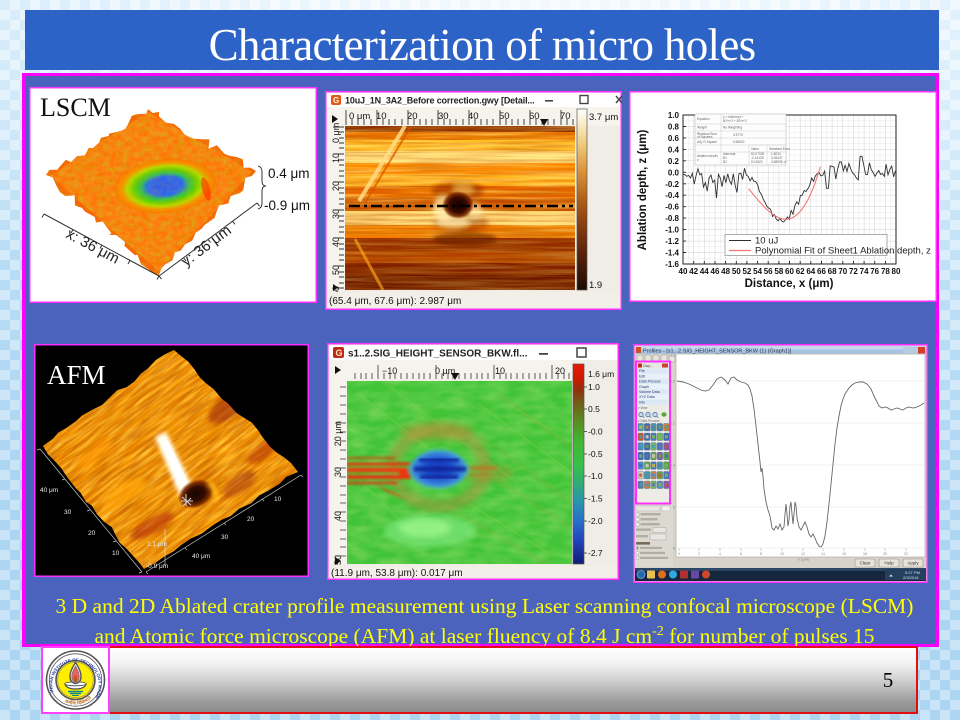 This screenshot has height=720, width=960. I want to click on svg-text: Value, so click(755, 149).